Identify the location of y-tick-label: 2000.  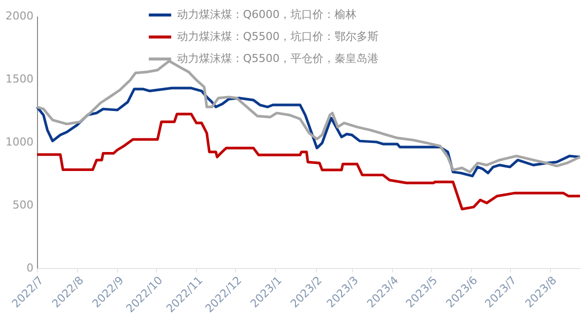
(20, 16).